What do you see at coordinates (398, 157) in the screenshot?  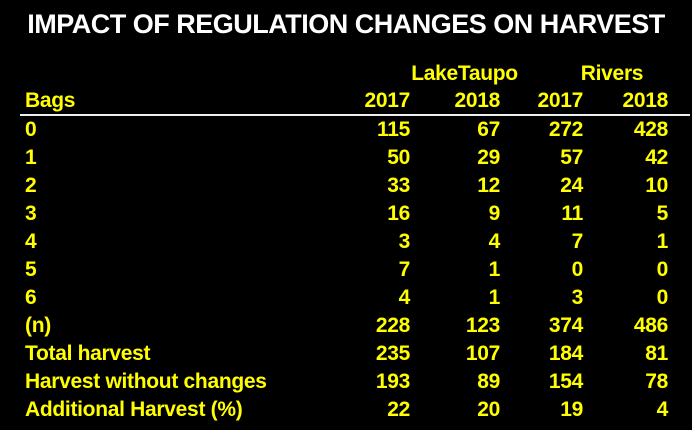 I see `cell-value: 50` at bounding box center [398, 157].